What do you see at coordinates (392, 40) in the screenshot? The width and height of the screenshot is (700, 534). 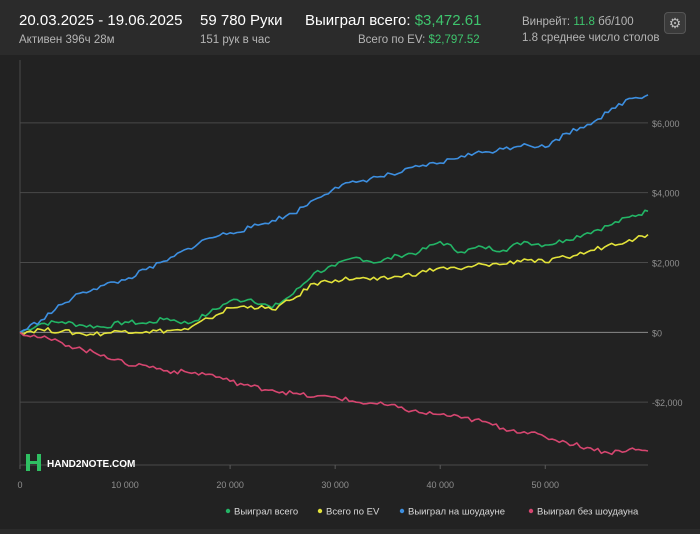 I see `ev-total-label: Всего по EV:` at bounding box center [392, 40].